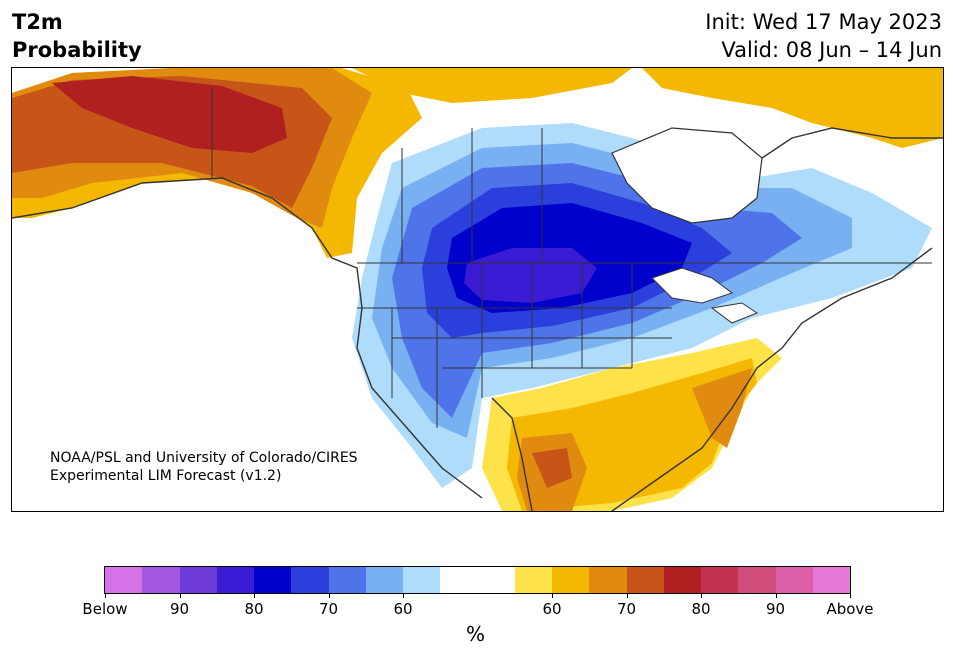  Describe the element at coordinates (77, 36) in the screenshot. I see `map-title: T2m Probability` at that location.